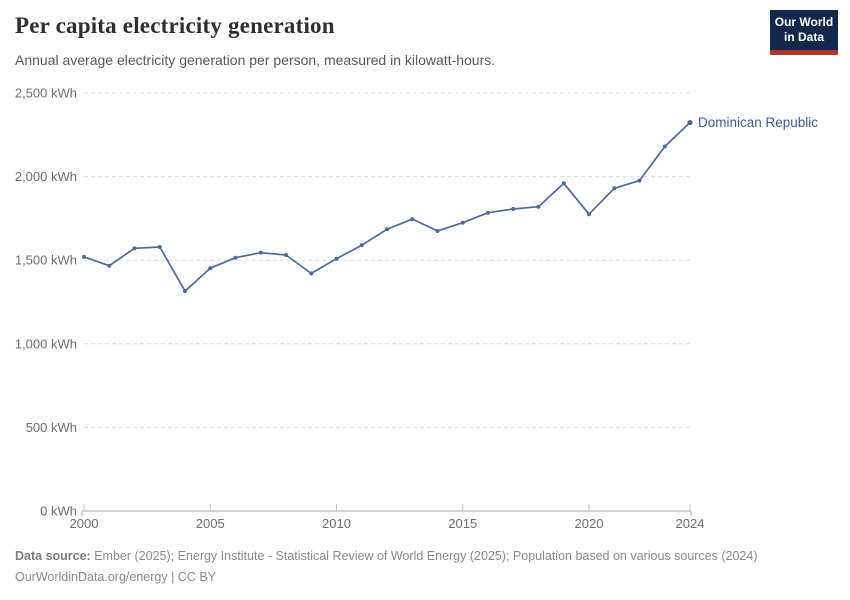  Describe the element at coordinates (488, 212) in the screenshot. I see `data-point-2016` at that location.